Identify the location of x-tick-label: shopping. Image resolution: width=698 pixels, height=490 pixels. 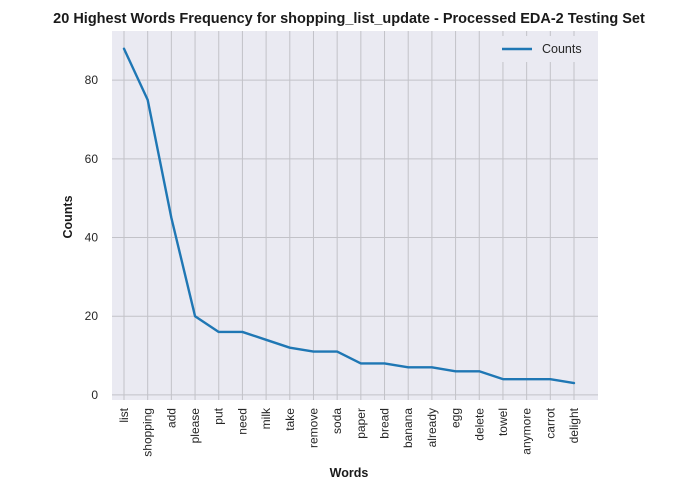
(148, 432).